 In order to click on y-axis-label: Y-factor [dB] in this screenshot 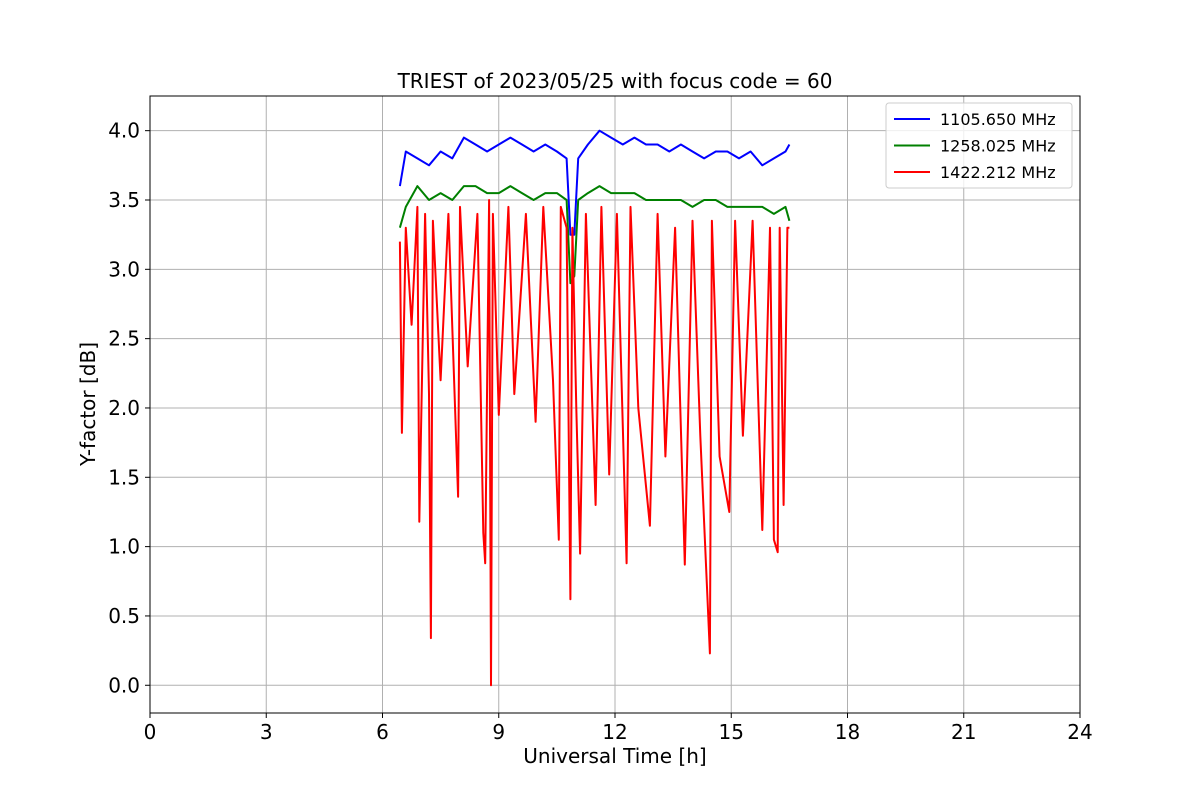, I will do `click(88, 404)`.